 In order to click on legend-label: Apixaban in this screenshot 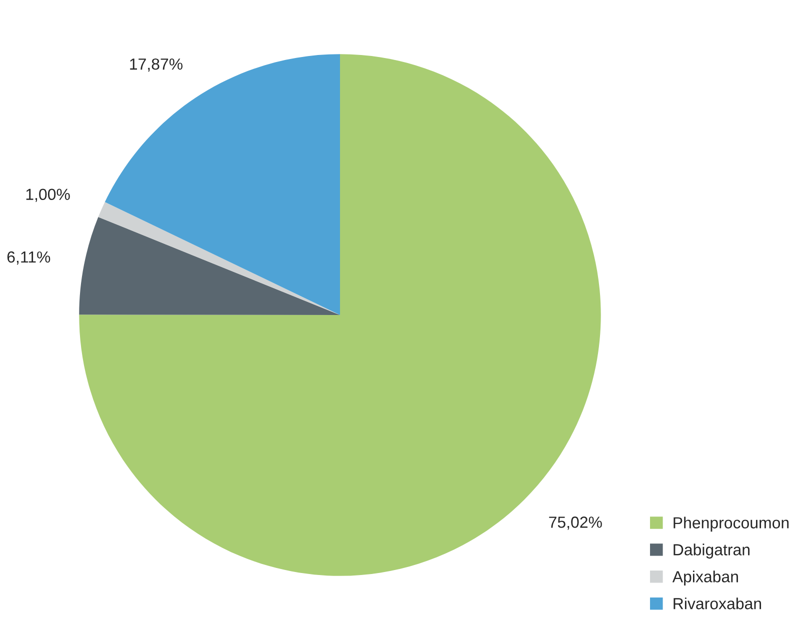, I will do `click(705, 578)`.